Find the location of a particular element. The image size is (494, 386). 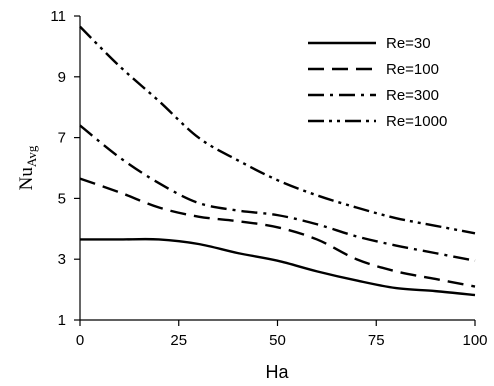

legend-label: Re=300 is located at coordinates (412, 95).